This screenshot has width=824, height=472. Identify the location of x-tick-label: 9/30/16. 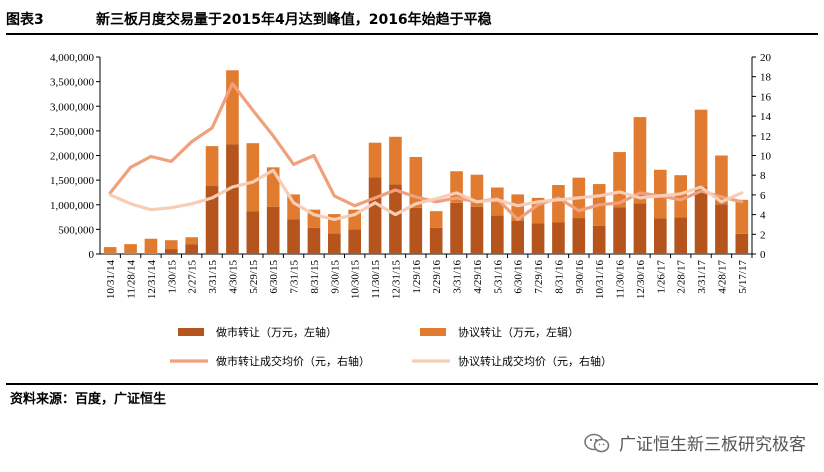
(580, 277).